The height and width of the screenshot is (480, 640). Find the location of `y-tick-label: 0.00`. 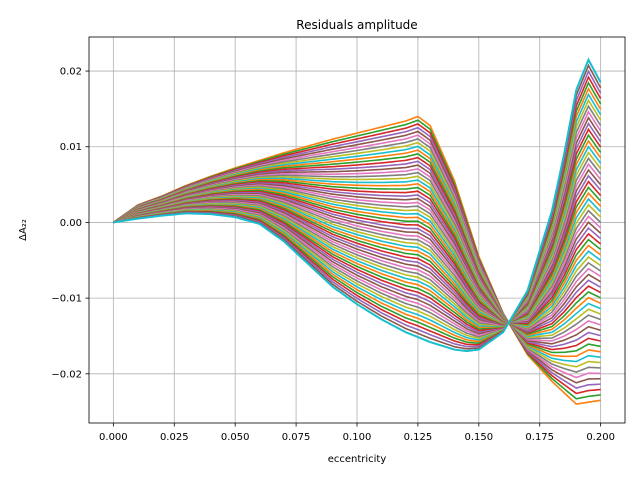

y-tick-label: 0.00 is located at coordinates (71, 223).